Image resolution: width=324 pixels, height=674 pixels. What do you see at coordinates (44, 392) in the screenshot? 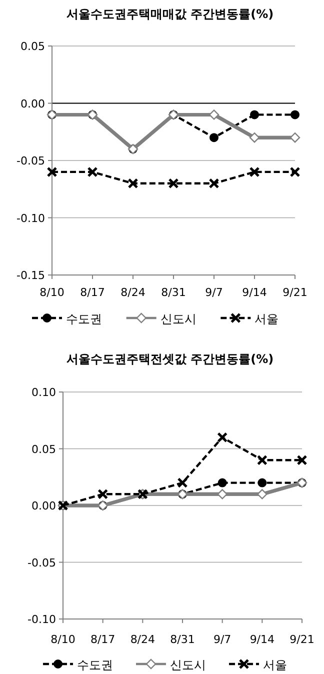
I see `y-tick-label: 0.10` at bounding box center [44, 392].